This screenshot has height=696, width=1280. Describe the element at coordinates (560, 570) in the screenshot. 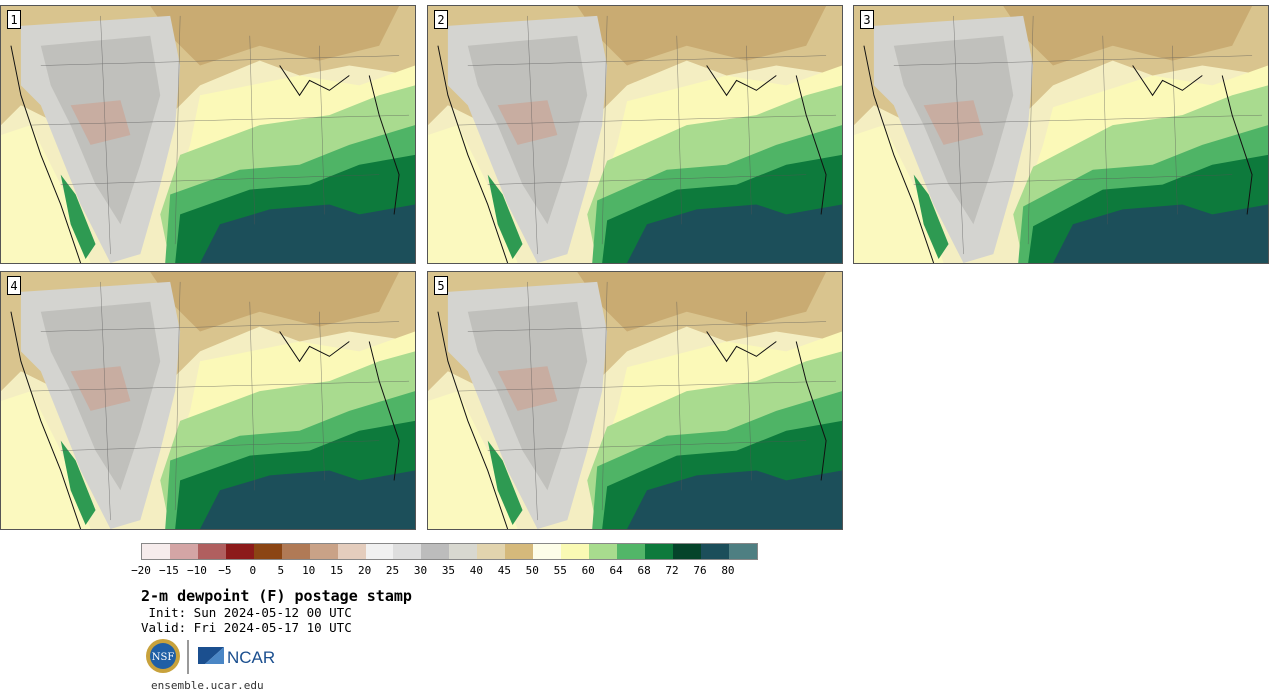

I see `colorbar-tick-label: 55` at that location.